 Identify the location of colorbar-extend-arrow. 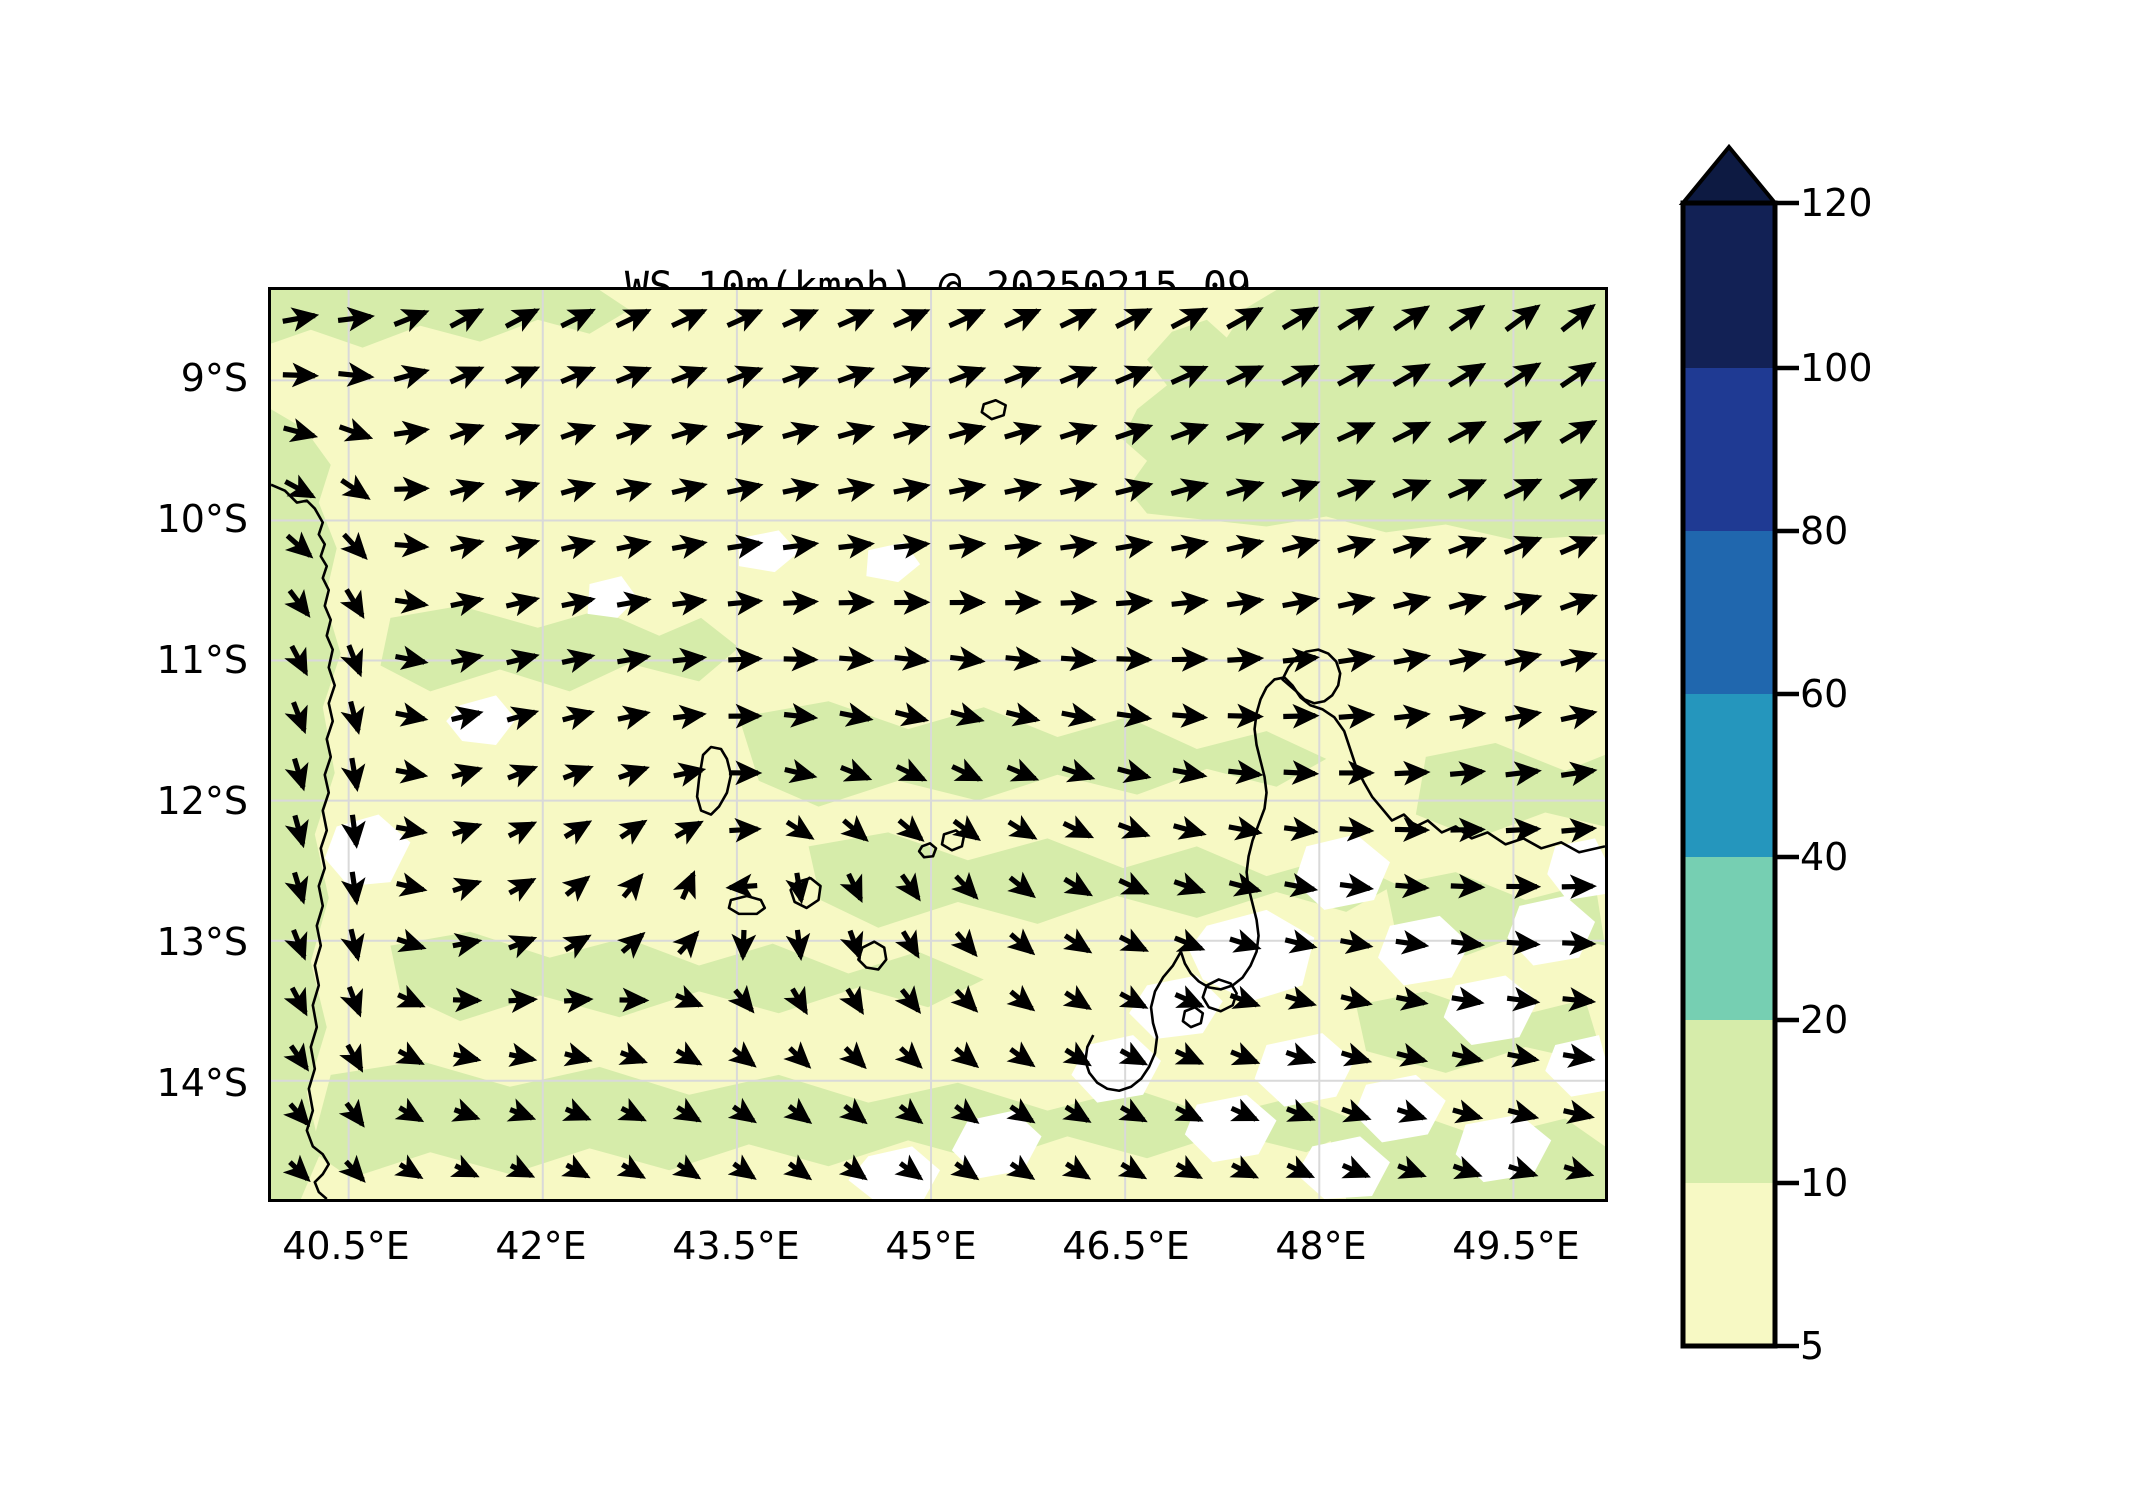
(1729, 174).